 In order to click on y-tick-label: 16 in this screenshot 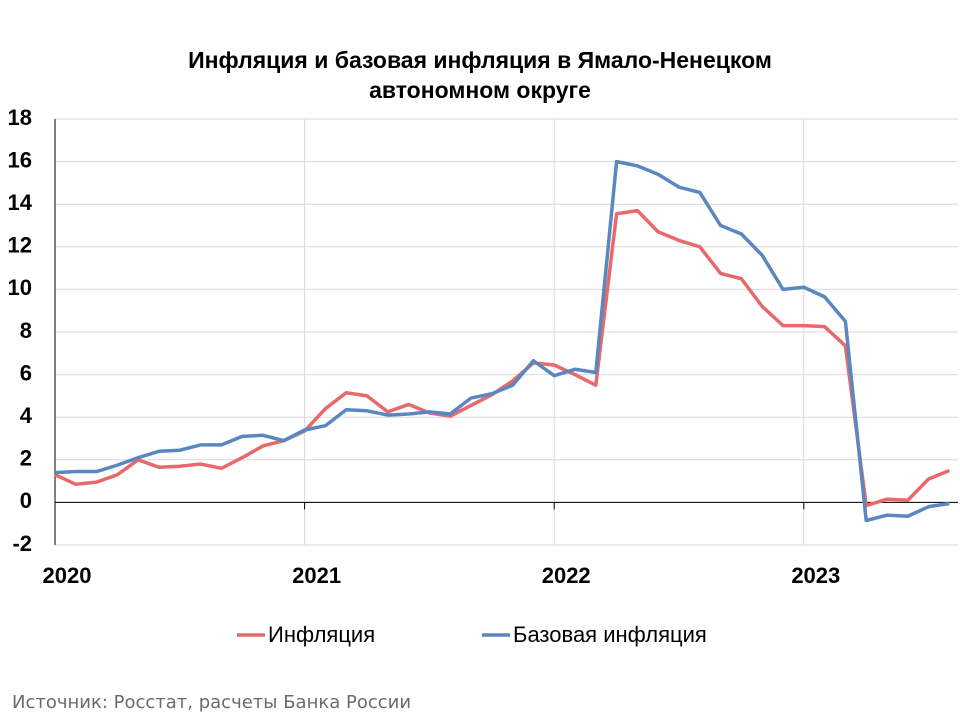, I will do `click(20, 159)`.